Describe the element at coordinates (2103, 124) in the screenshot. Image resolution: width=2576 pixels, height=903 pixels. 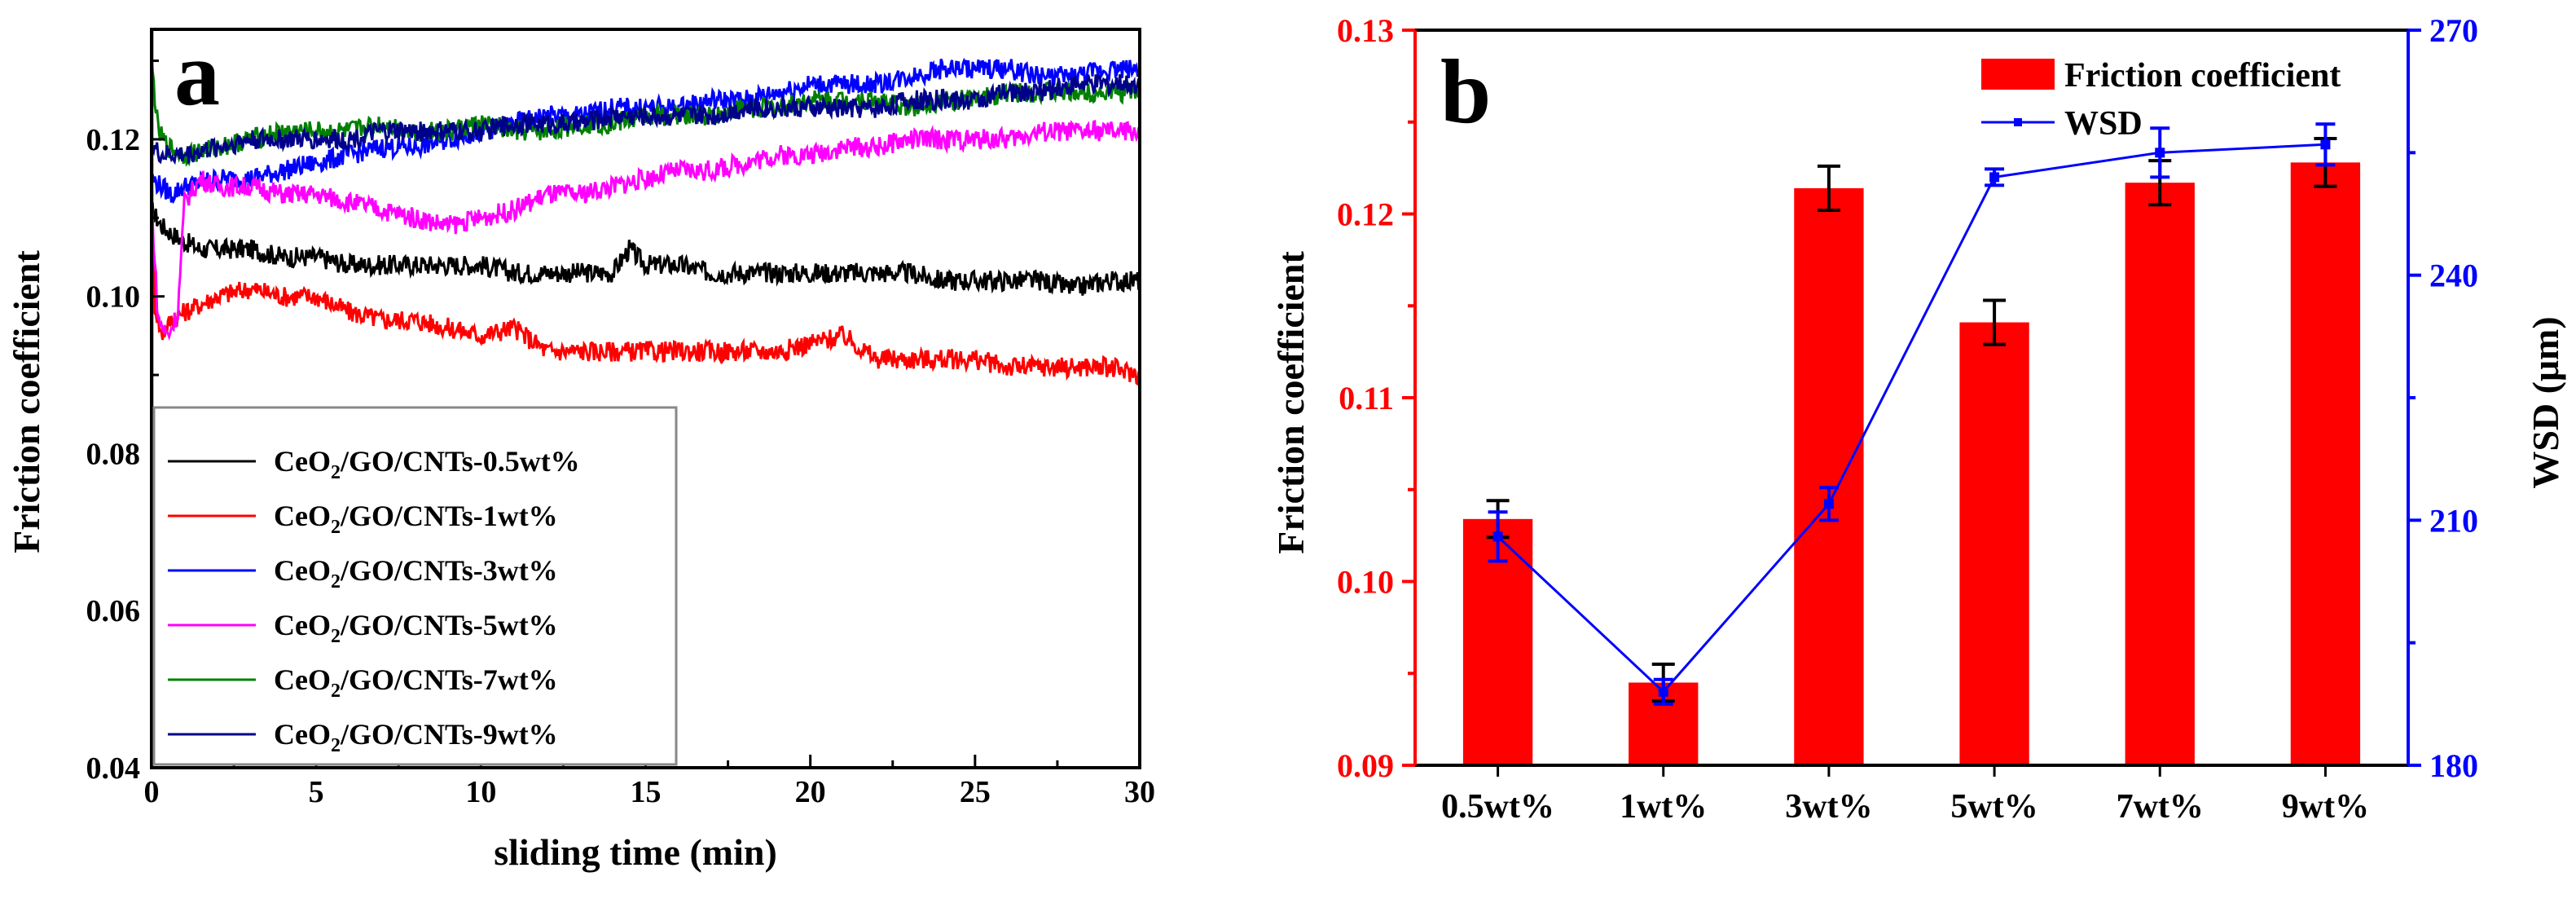
I see `legend-label-wsd: WSD` at that location.